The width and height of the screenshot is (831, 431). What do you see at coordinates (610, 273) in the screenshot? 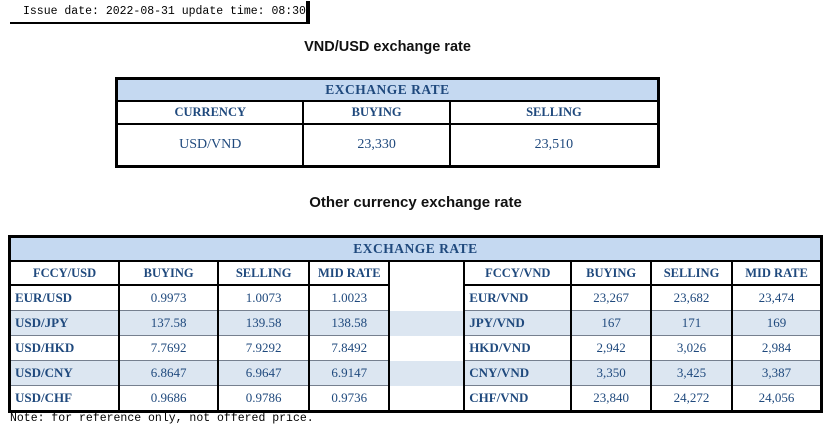
I see `column-header-vnd-buying: BUYING` at bounding box center [610, 273].